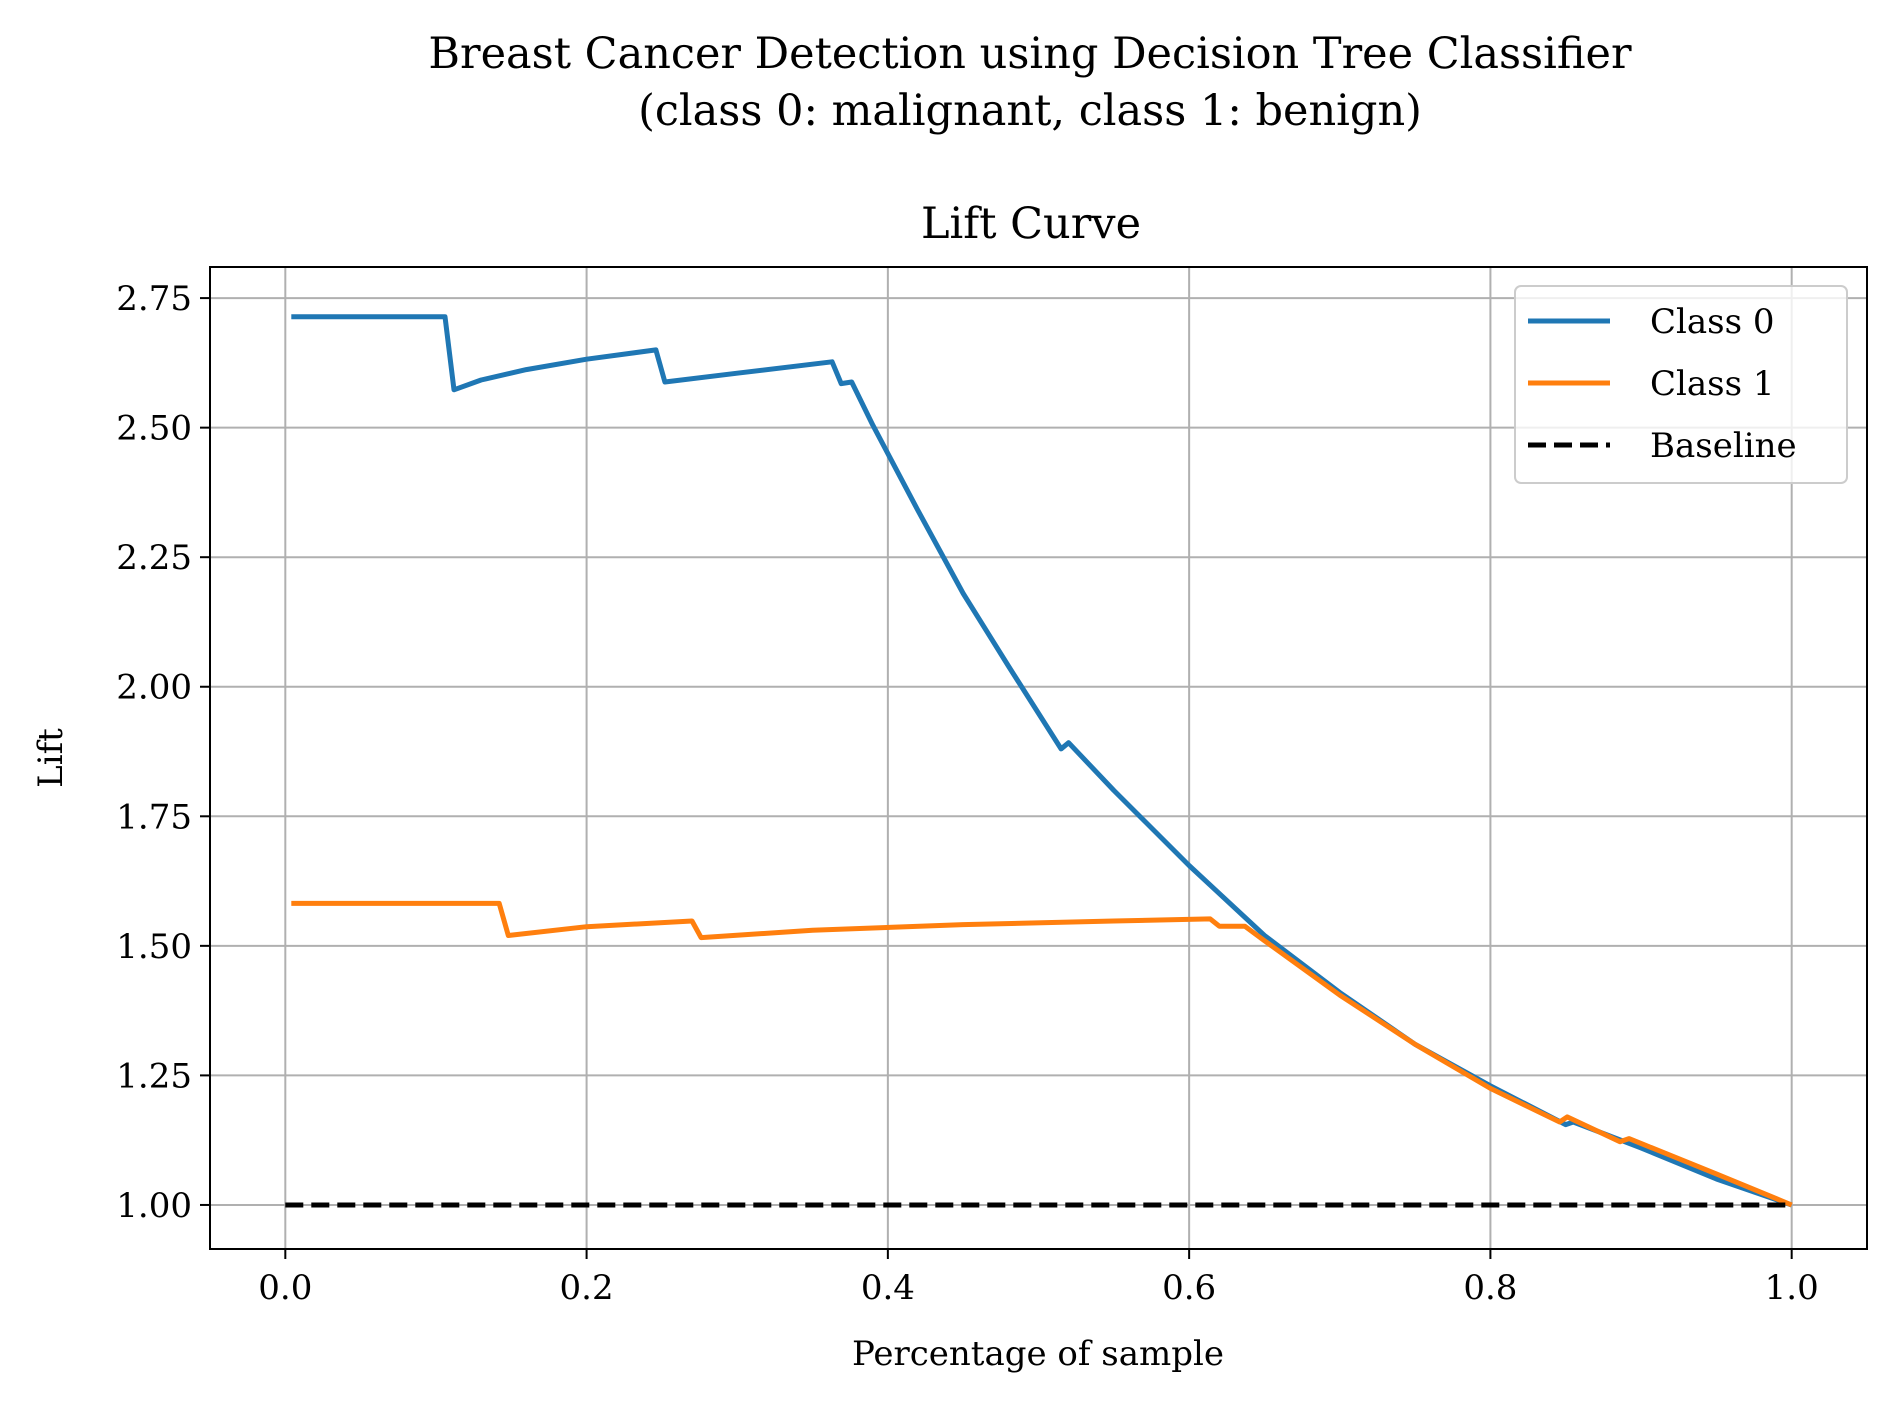 The height and width of the screenshot is (1402, 1888). What do you see at coordinates (154, 1076) in the screenshot?
I see `y-tick-label: 1.25` at bounding box center [154, 1076].